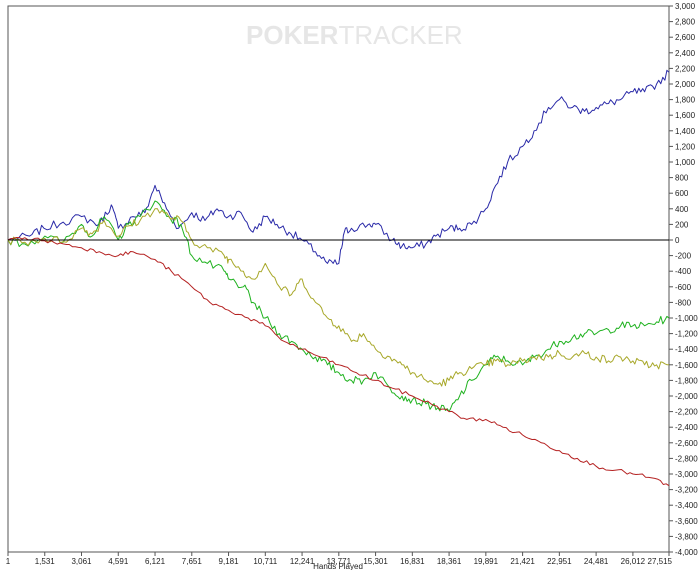 This screenshot has height=570, width=700. I want to click on y-tick-label: -1,600, so click(686, 365).